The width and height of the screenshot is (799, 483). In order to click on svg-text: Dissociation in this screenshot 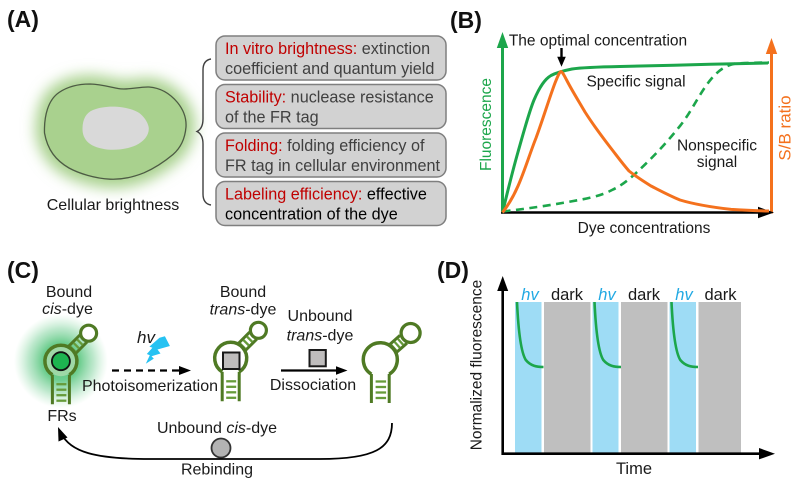, I will do `click(313, 385)`.